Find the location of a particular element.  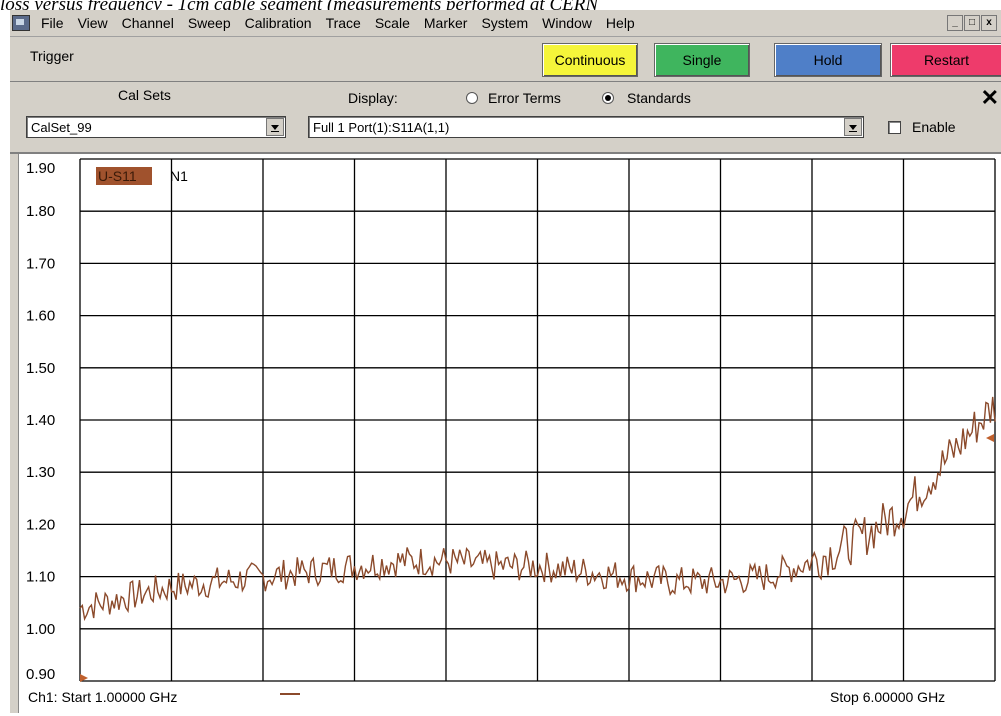

y-tick-label: 1.20 is located at coordinates (40, 524).